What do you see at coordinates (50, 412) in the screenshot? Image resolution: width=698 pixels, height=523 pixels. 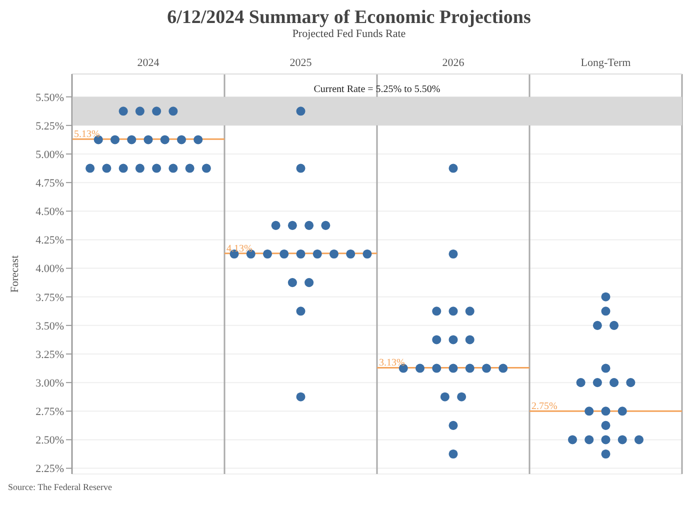 I see `y-tick-label: 2.75%` at bounding box center [50, 412].